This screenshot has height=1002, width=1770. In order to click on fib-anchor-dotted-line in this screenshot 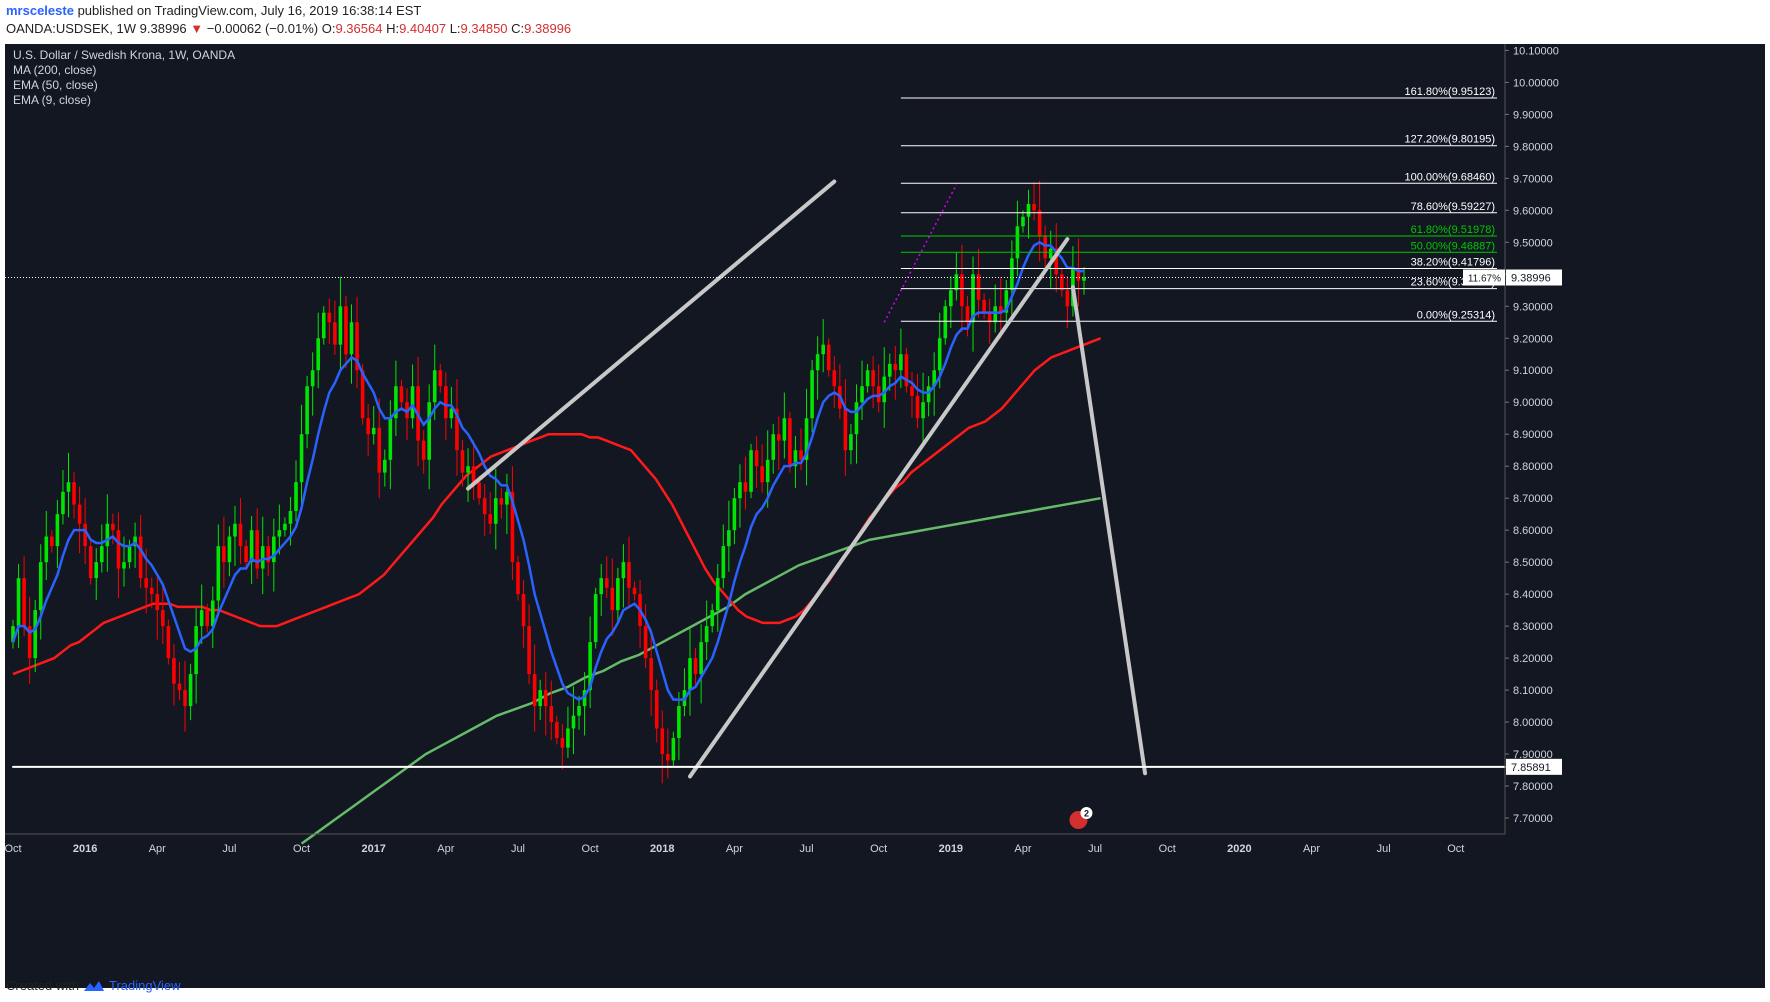, I will do `click(920, 253)`.